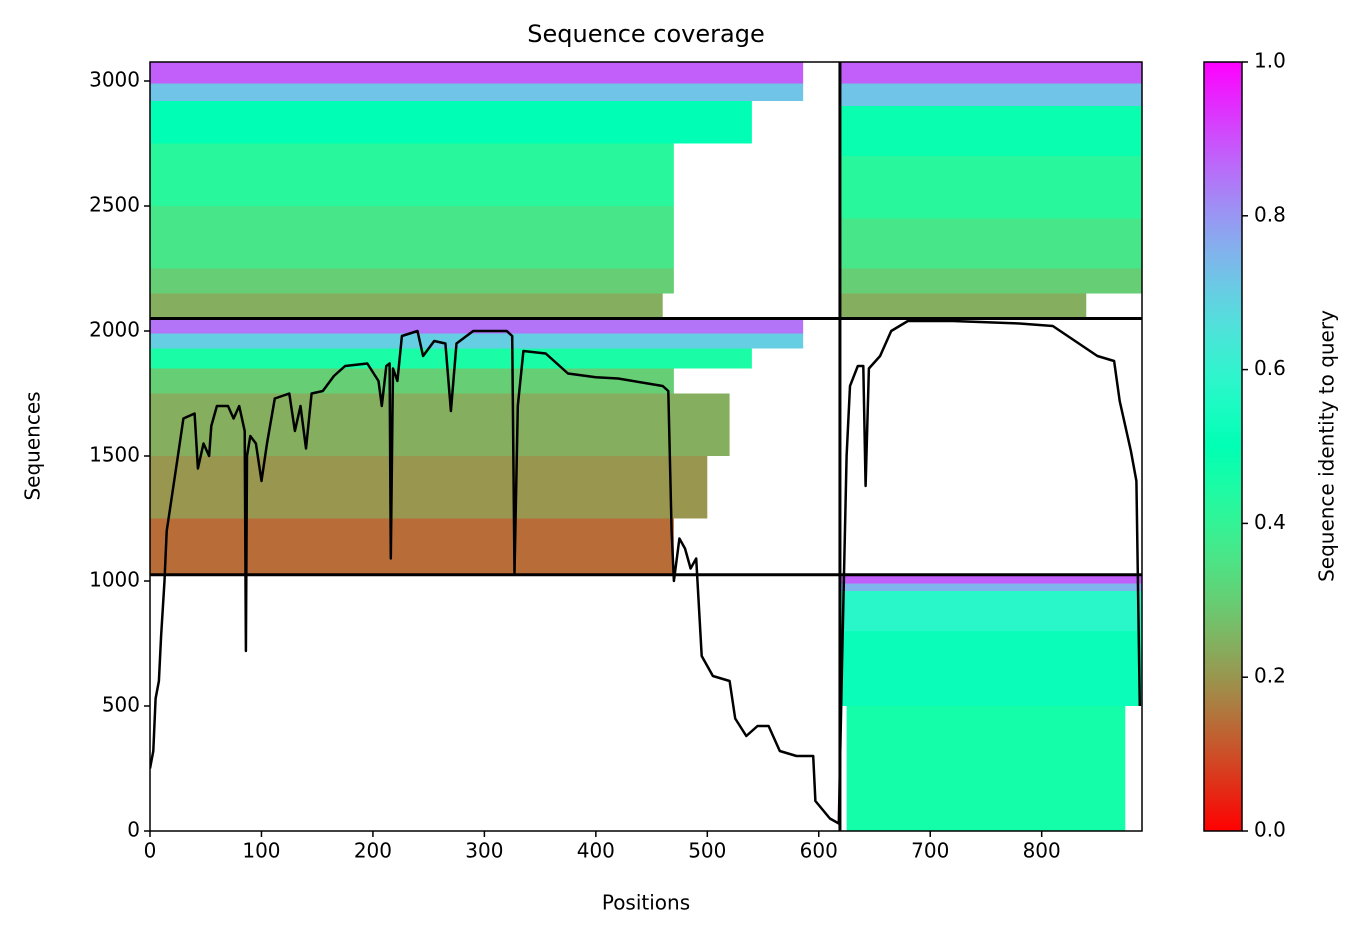 The height and width of the screenshot is (939, 1364). What do you see at coordinates (261, 851) in the screenshot?
I see `x-tick-label: 100` at bounding box center [261, 851].